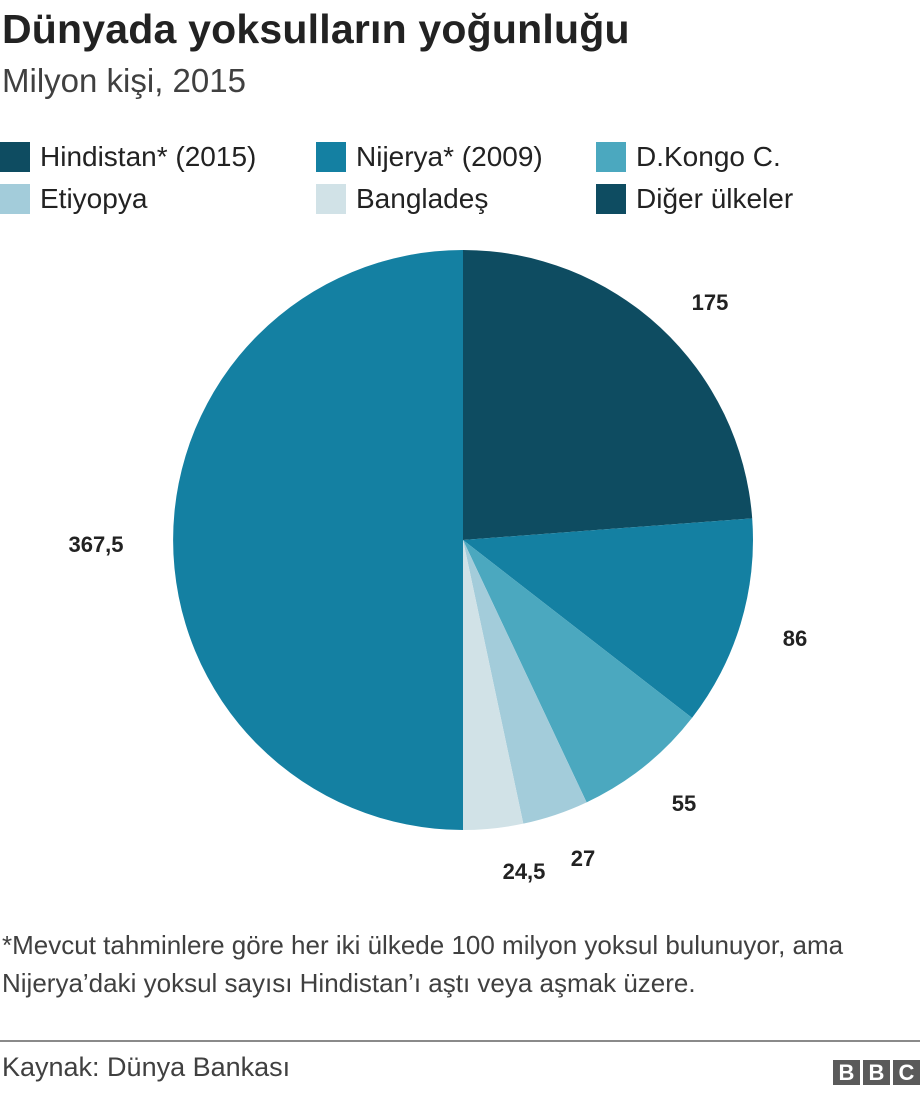 The width and height of the screenshot is (920, 1096). What do you see at coordinates (795, 638) in the screenshot?
I see `slice-value-label: 86` at bounding box center [795, 638].